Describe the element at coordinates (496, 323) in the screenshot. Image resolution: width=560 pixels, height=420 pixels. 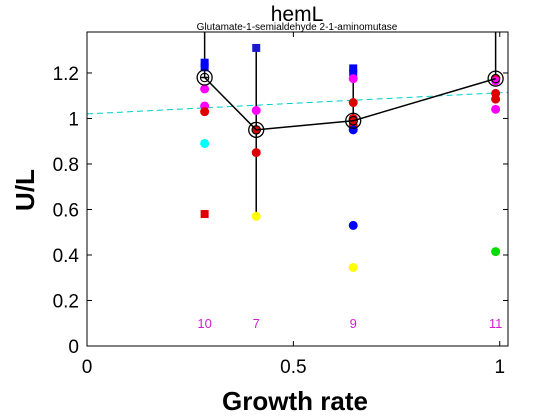
I see `sample-count-label: 11` at that location.